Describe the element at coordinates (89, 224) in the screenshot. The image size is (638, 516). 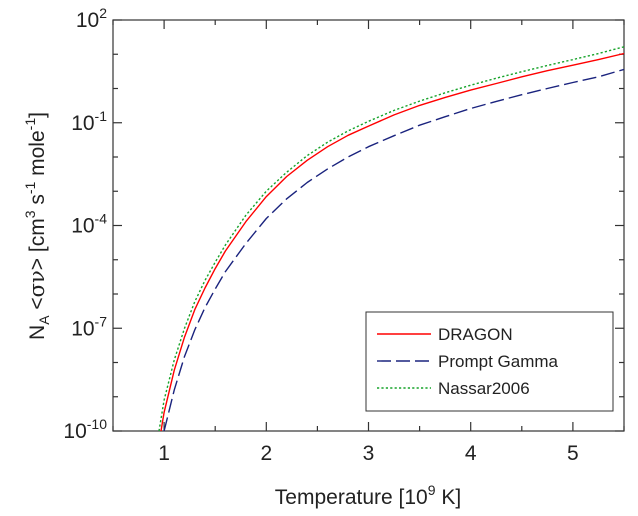
I see `y-tick-label: 10⁻⁴` at that location.